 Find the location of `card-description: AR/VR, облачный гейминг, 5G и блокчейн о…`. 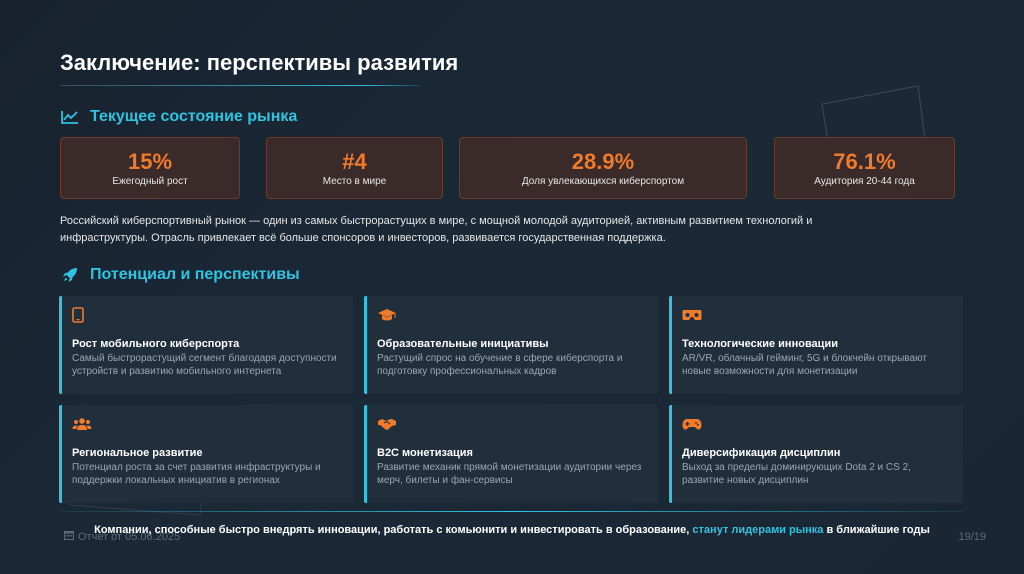

card-description: AR/VR, облачный гейминг, 5G и блокчейн о… is located at coordinates (804, 365).